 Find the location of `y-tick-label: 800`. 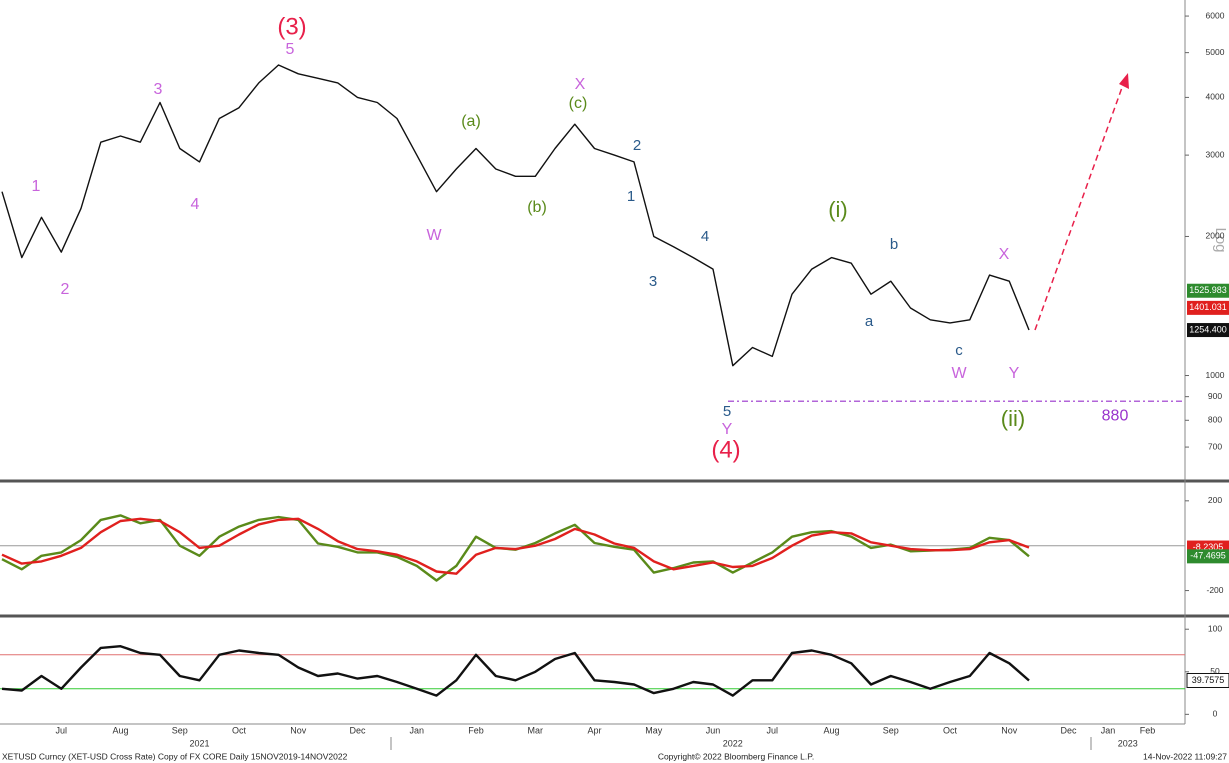

y-tick-label: 800 is located at coordinates (1215, 420).